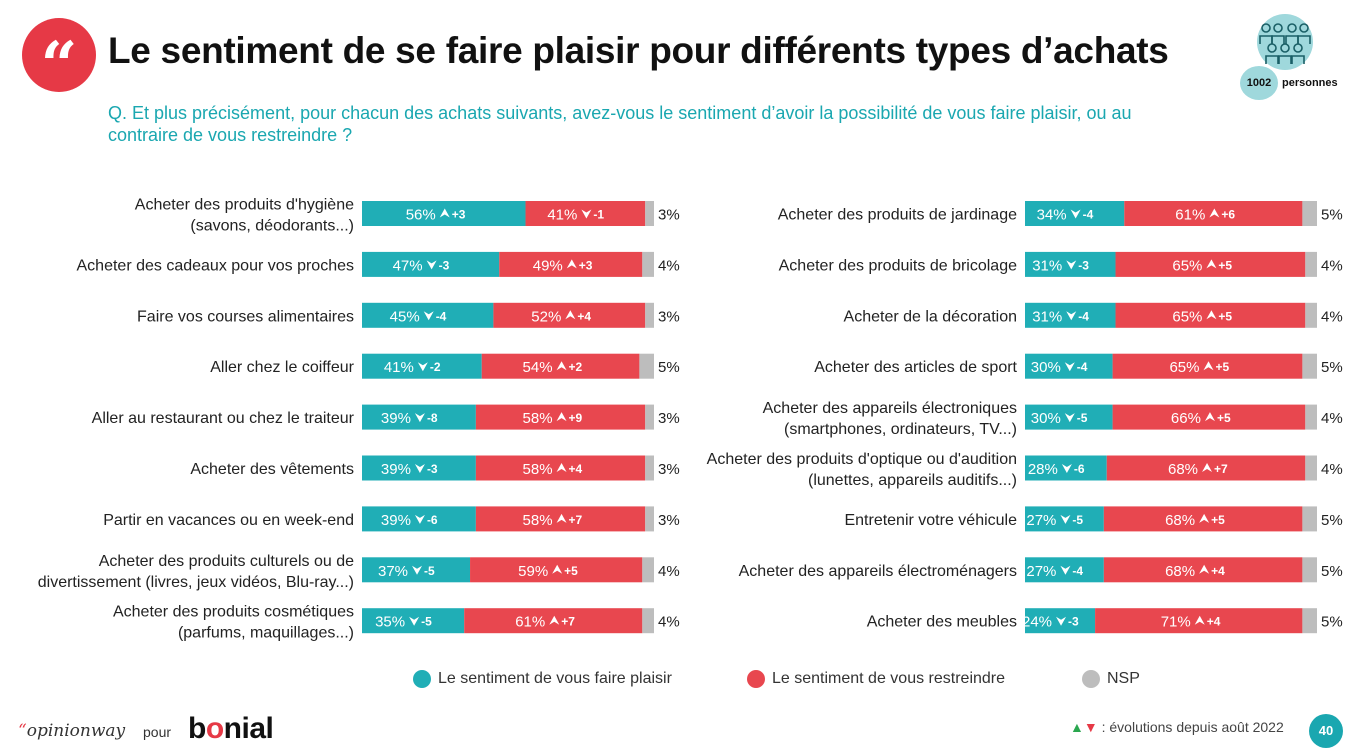 Image resolution: width=1346 pixels, height=748 pixels. Describe the element at coordinates (197, 728) in the screenshot. I see `bonial-part-1: b` at that location.